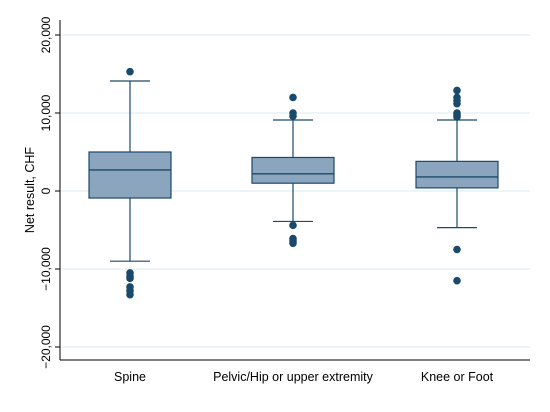  What do you see at coordinates (46, 269) in the screenshot?
I see `y-tick-label: −10,000` at bounding box center [46, 269].